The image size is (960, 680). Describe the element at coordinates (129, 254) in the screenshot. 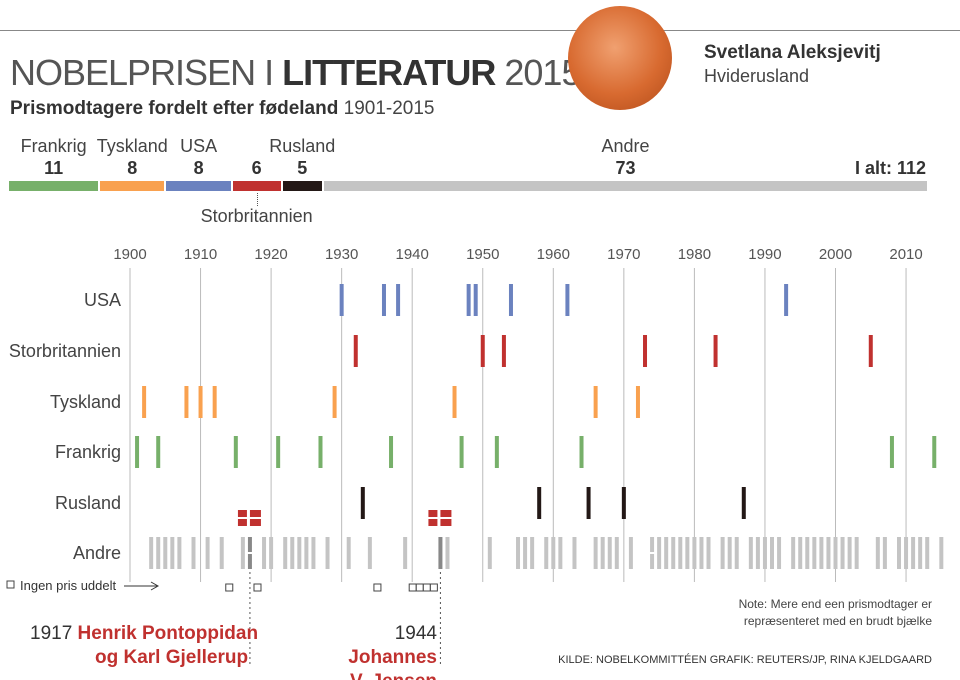

I see `x-tick-label: 1900` at that location.